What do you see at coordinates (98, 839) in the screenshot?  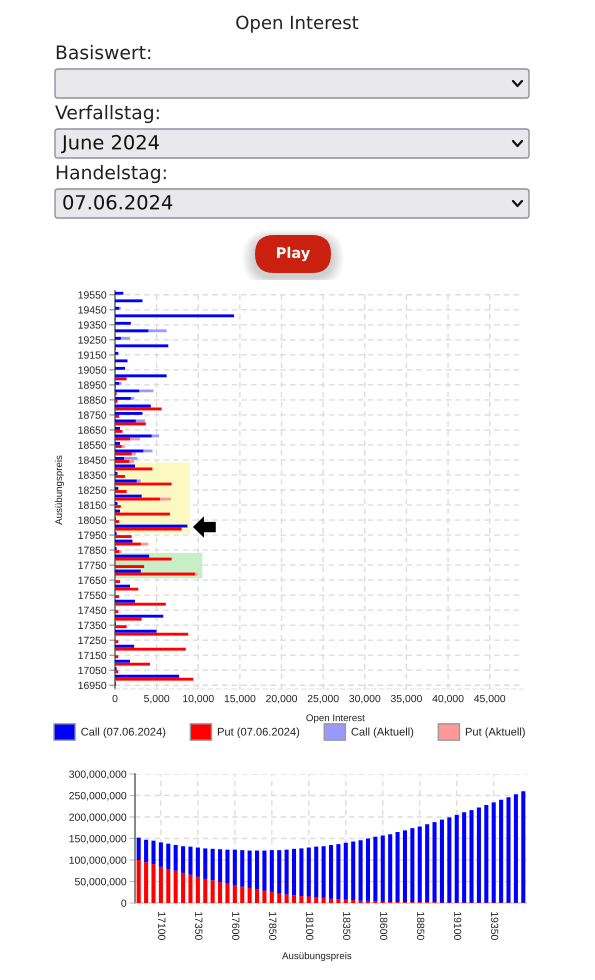 I see `y-tick-label: 150,000,000` at bounding box center [98, 839].